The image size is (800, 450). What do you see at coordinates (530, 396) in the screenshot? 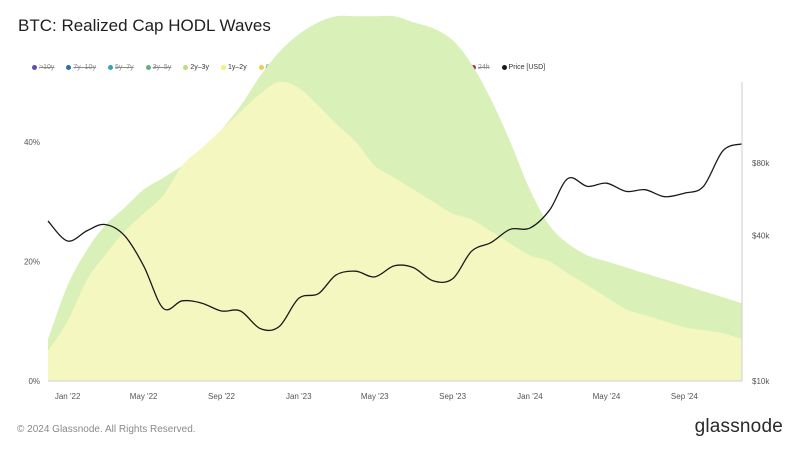
I see `x-tick-label: Jan '24` at bounding box center [530, 396].